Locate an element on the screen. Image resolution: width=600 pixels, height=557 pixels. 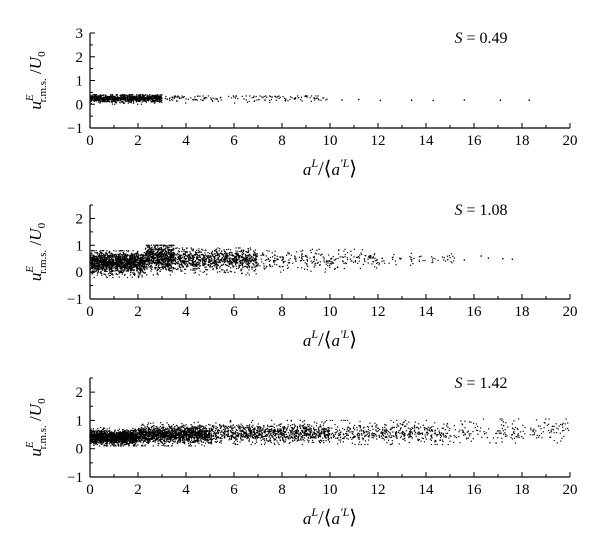
x-axis-label: aL/⟨a′L⟩ is located at coordinates (330, 339).